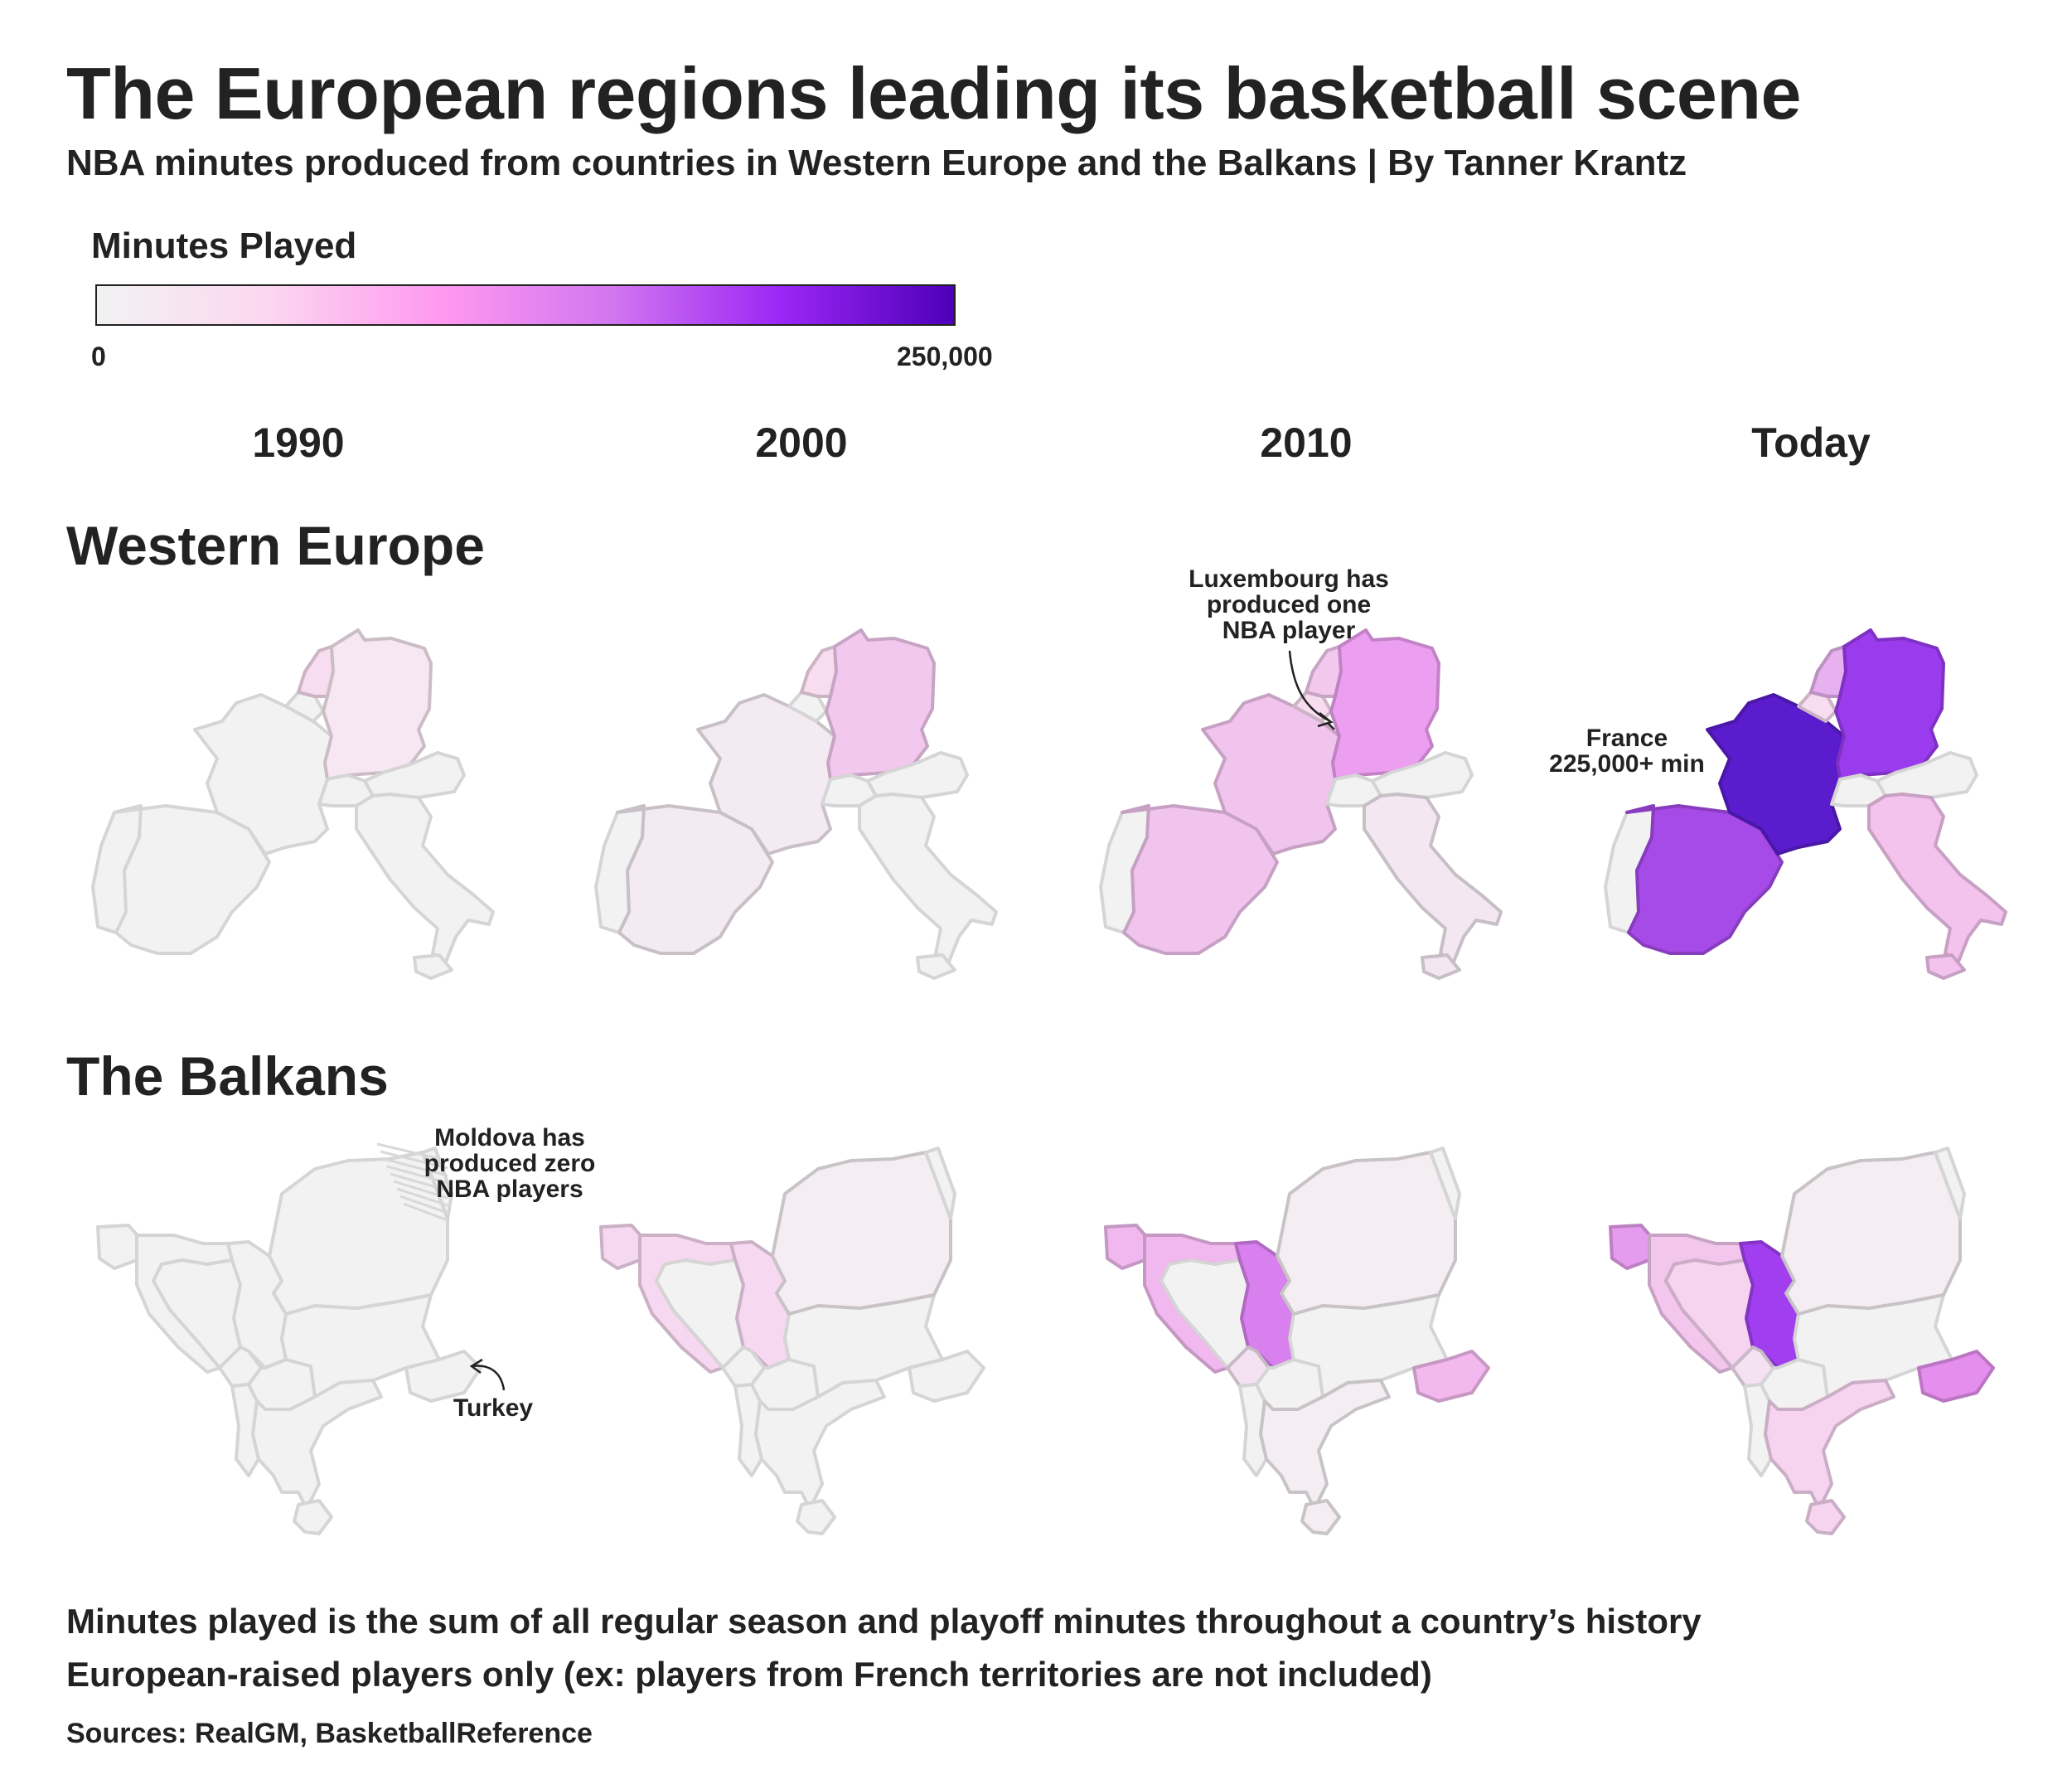  I want to click on map-western-1990-germany, so click(377, 704).